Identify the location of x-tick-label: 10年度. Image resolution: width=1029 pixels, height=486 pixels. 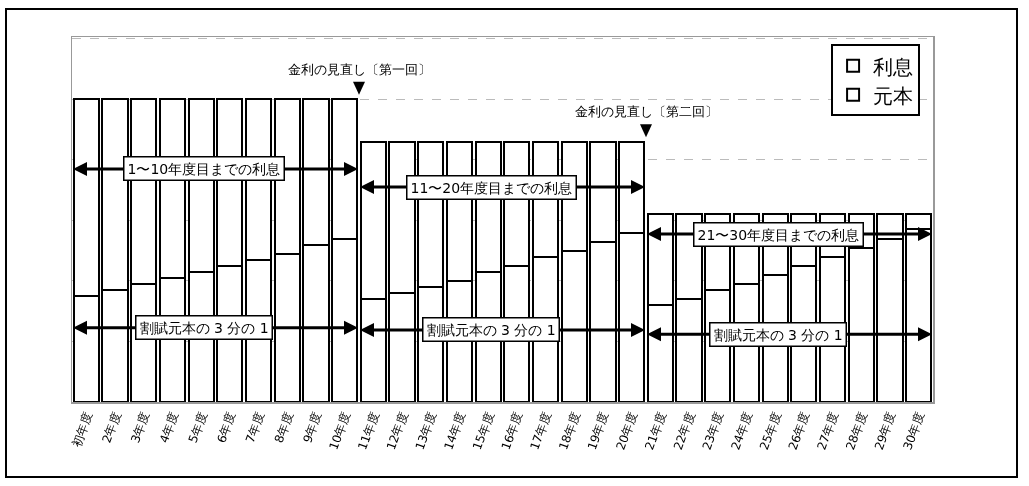
(340, 431).